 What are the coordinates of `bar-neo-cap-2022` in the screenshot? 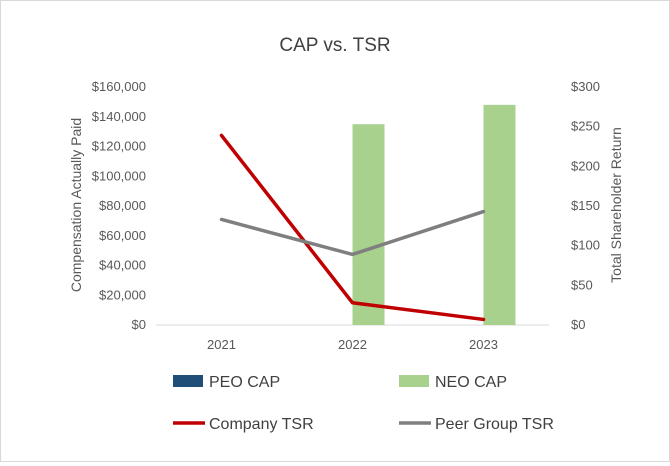 It's located at (368, 224).